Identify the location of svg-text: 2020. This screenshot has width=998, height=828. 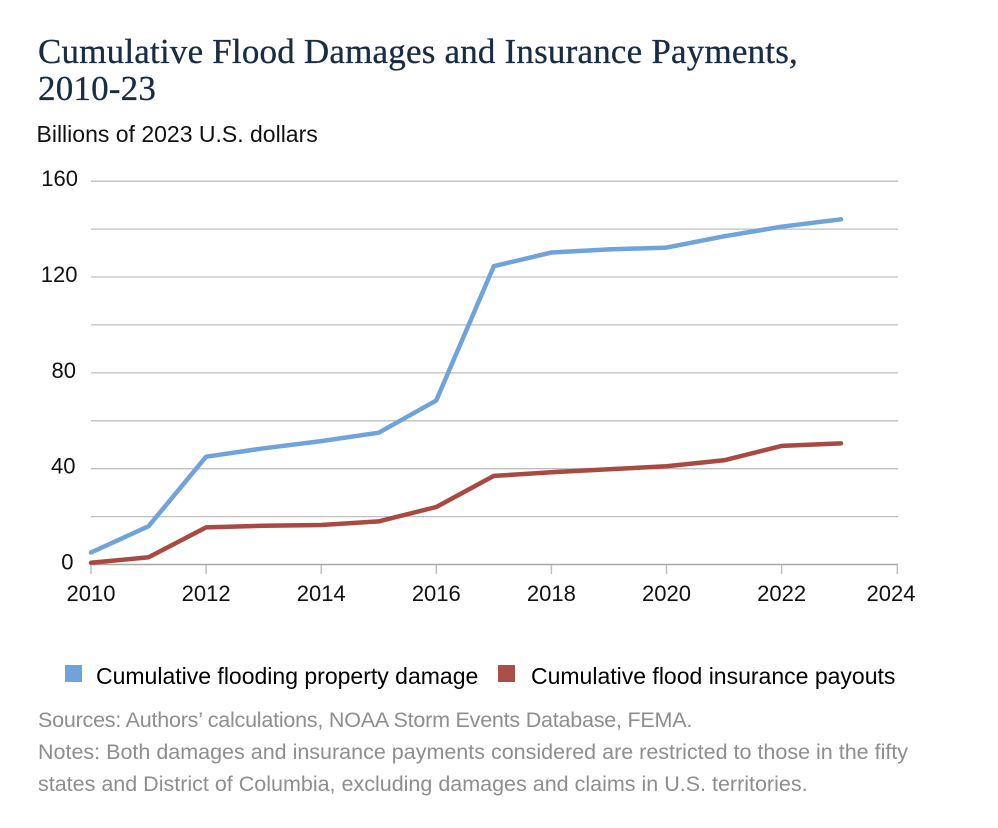
(666, 593).